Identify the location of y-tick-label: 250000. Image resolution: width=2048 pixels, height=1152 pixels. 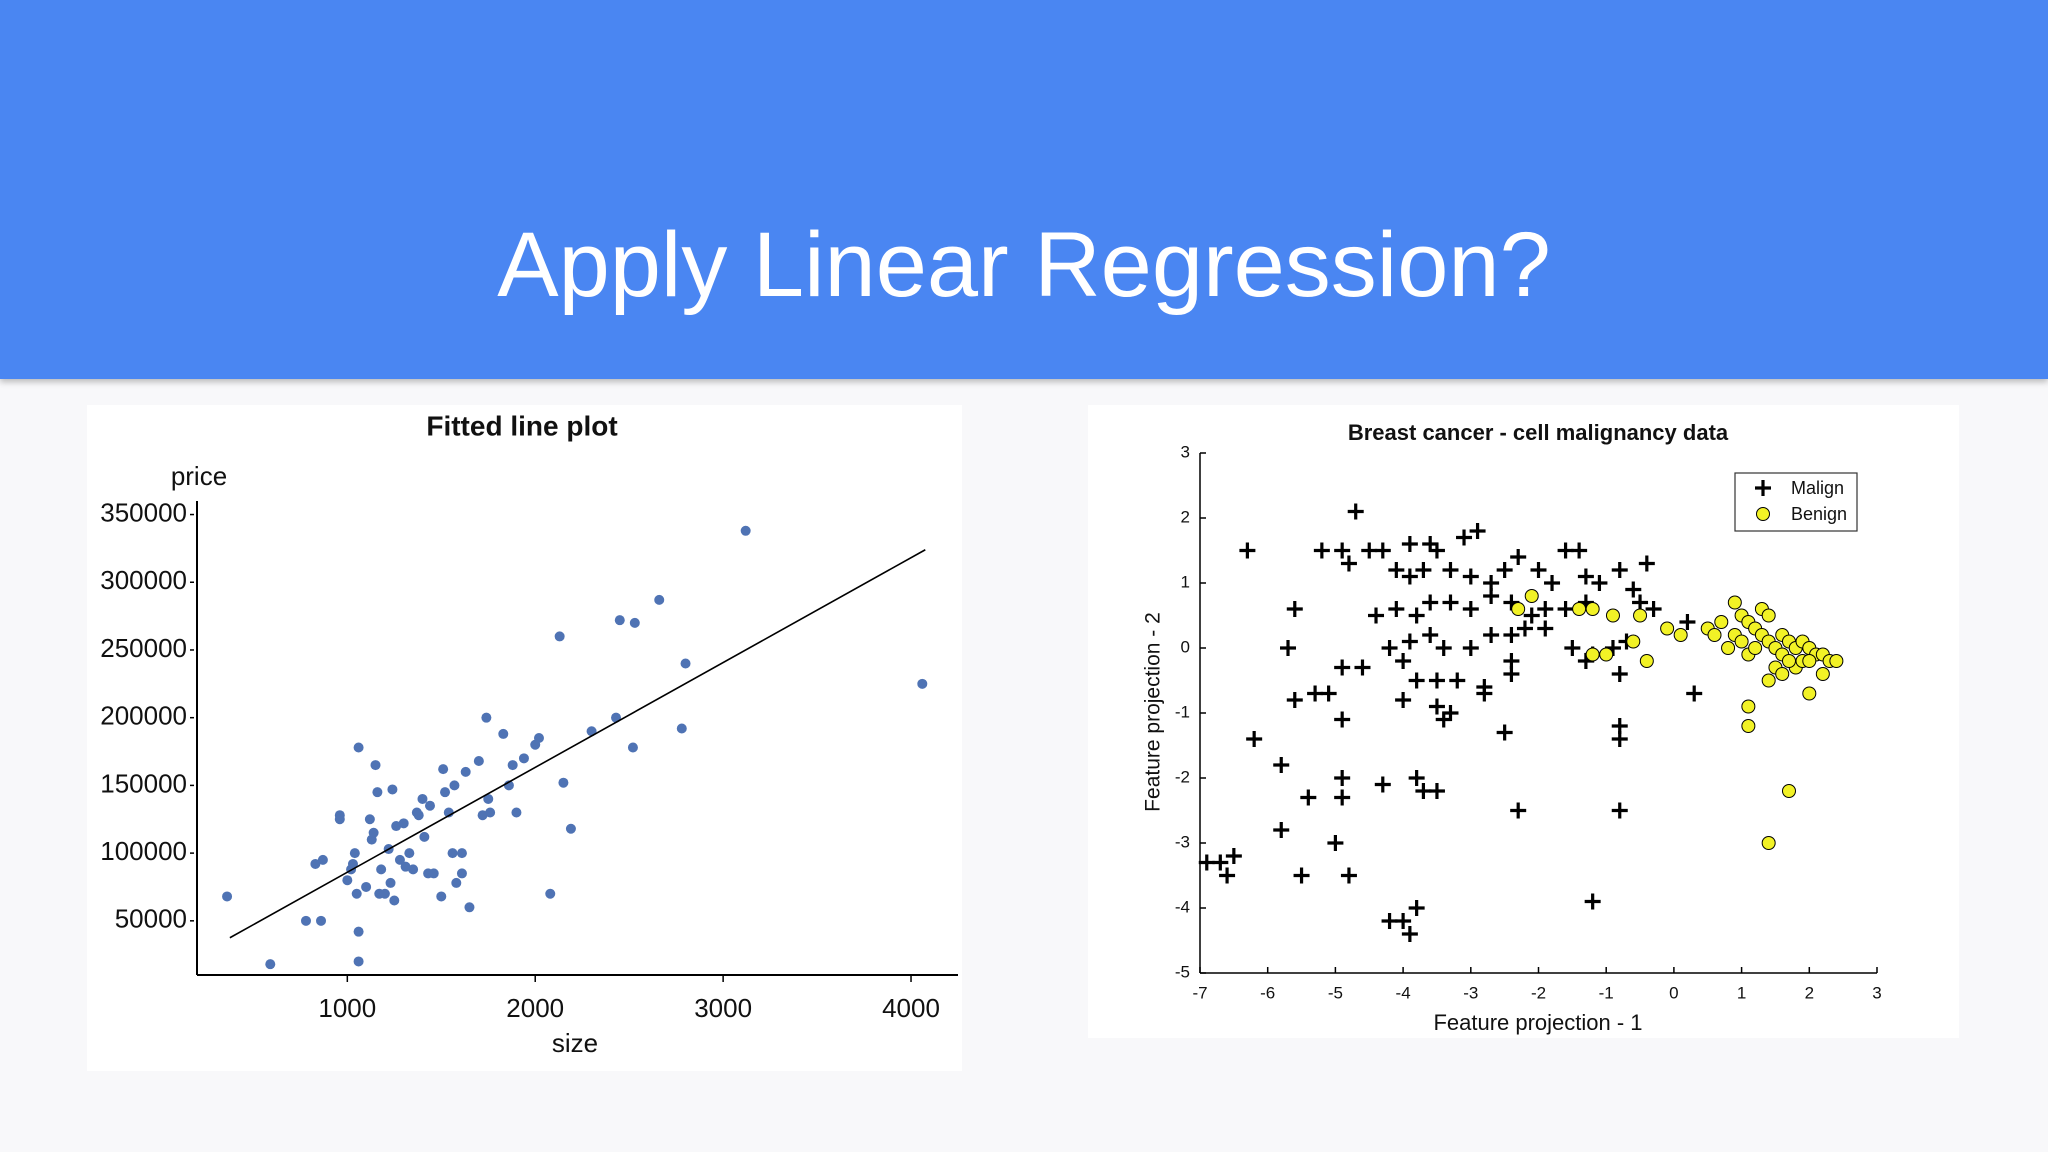
(143, 648).